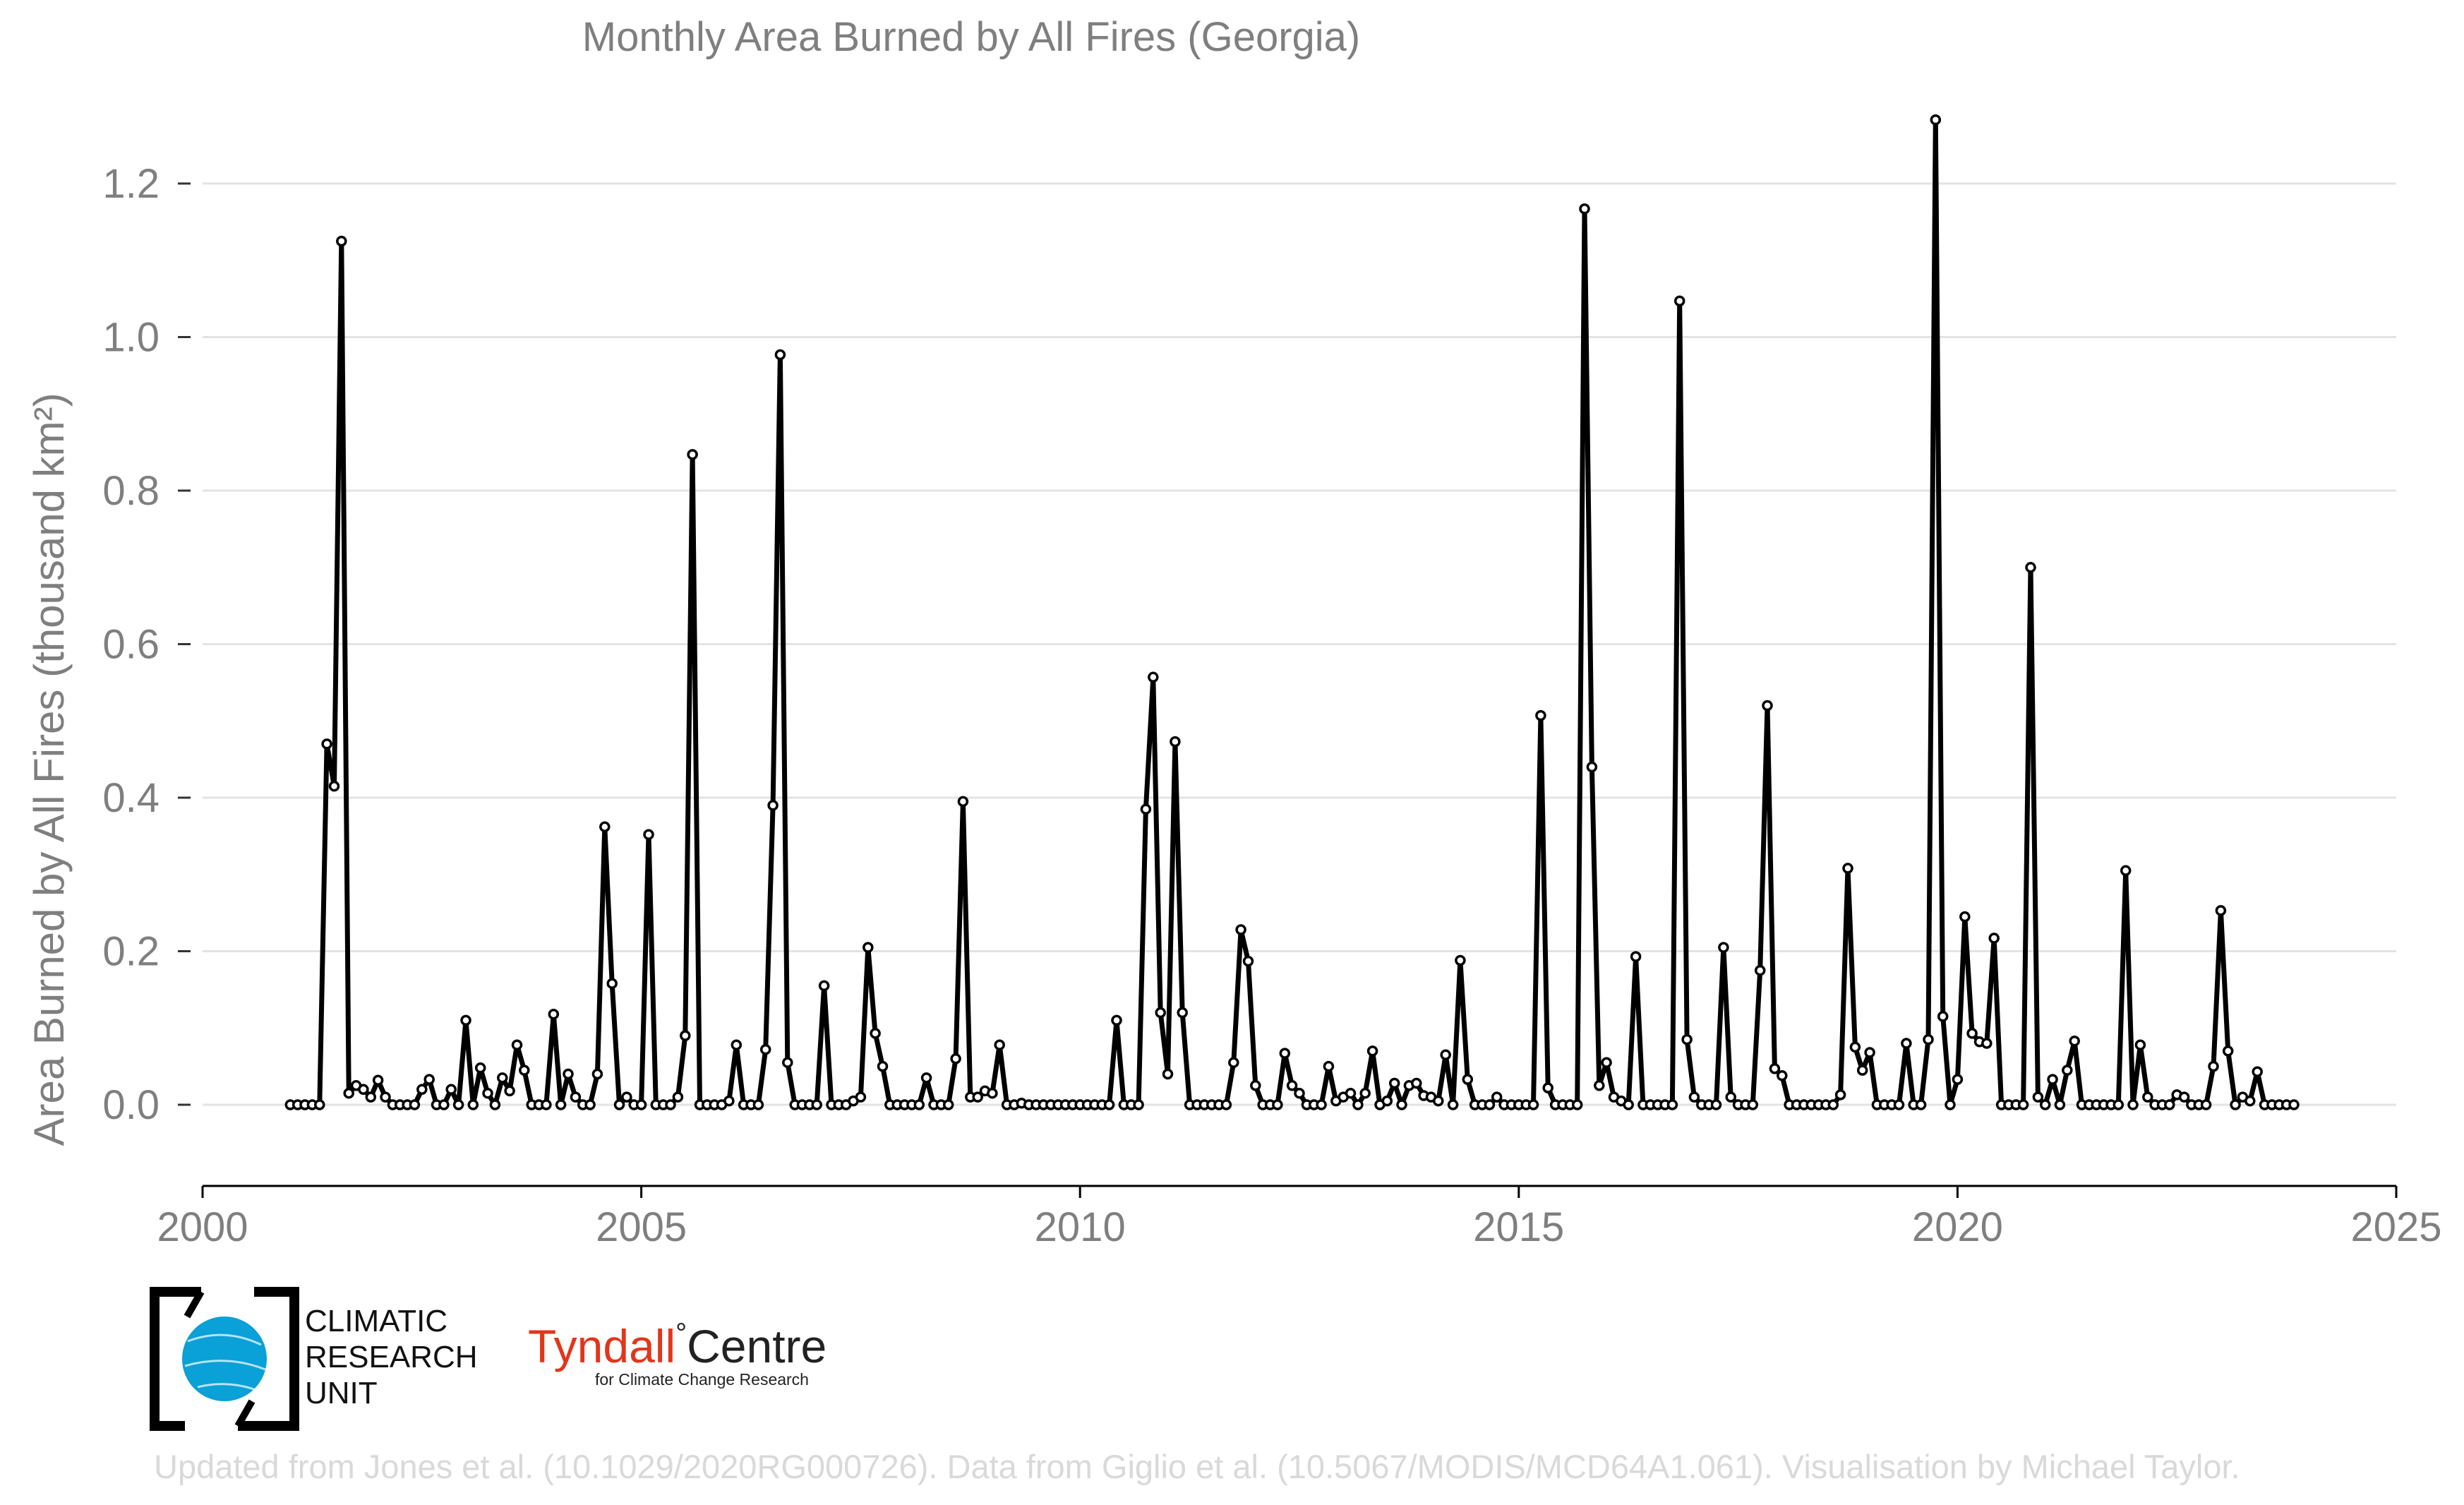  I want to click on svg-text: UNIT, so click(341, 1393).